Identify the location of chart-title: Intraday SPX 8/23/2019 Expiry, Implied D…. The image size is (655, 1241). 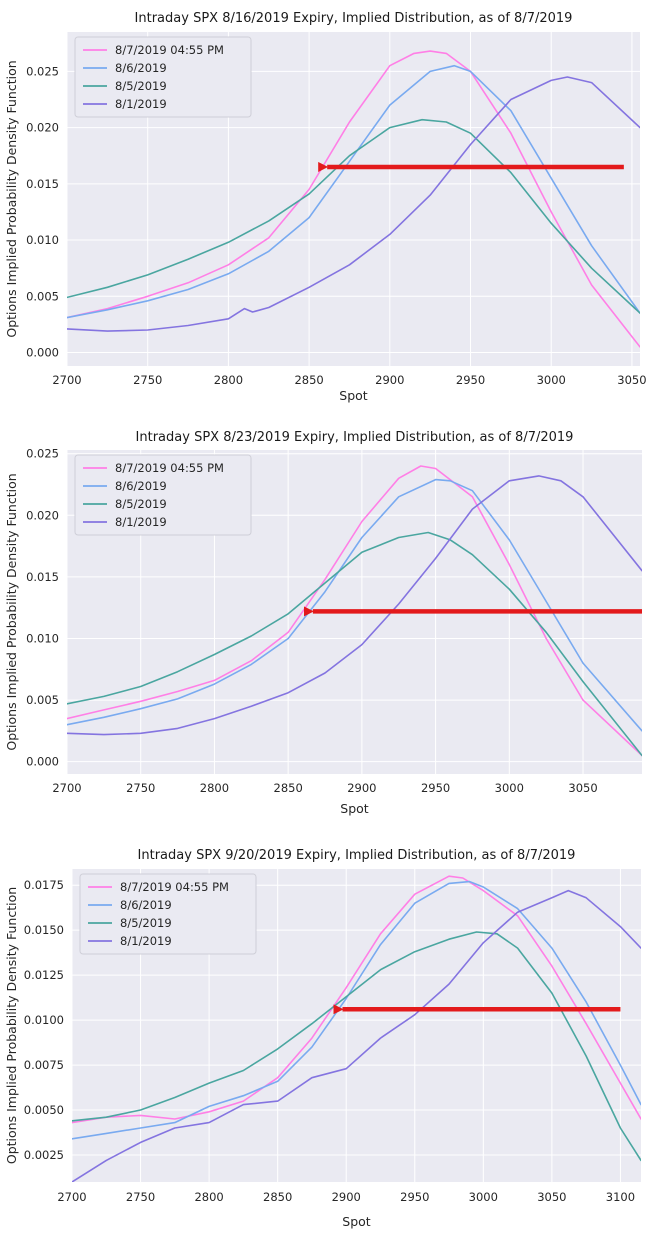
(355, 437).